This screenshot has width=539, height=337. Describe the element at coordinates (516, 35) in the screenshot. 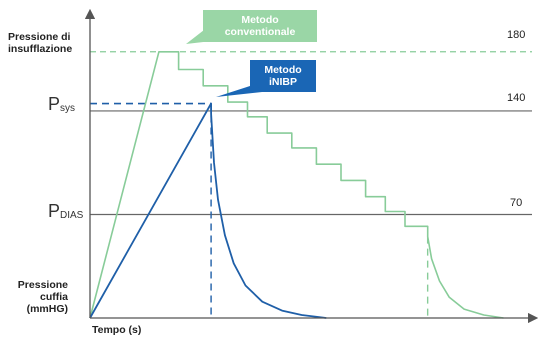

I see `ref-value-180: 180` at that location.